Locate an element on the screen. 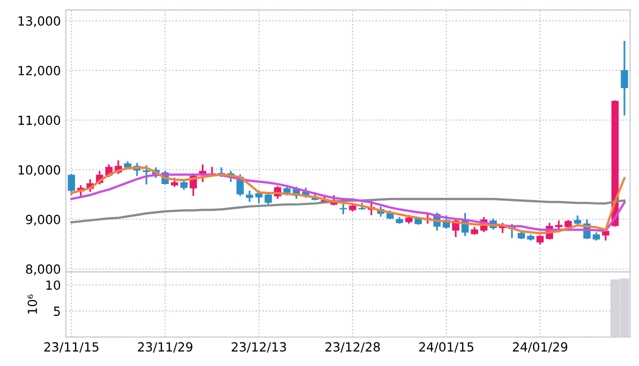 This screenshot has height=366, width=639. x-tick-label: 24/01/29 is located at coordinates (540, 347).